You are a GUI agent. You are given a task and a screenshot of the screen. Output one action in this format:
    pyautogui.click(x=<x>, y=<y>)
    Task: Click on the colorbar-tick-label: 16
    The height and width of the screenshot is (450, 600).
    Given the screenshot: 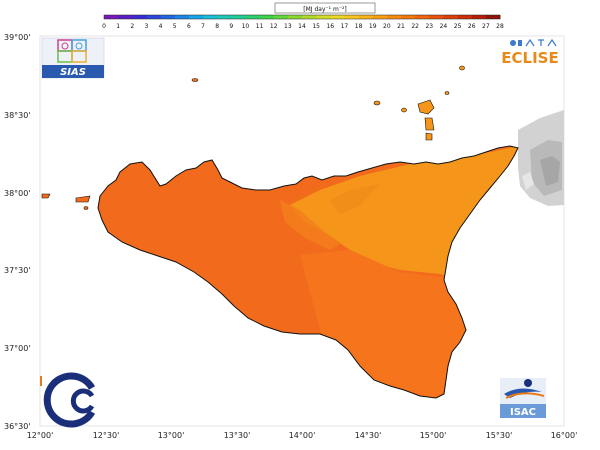 What is the action you would take?
    pyautogui.click(x=330, y=26)
    